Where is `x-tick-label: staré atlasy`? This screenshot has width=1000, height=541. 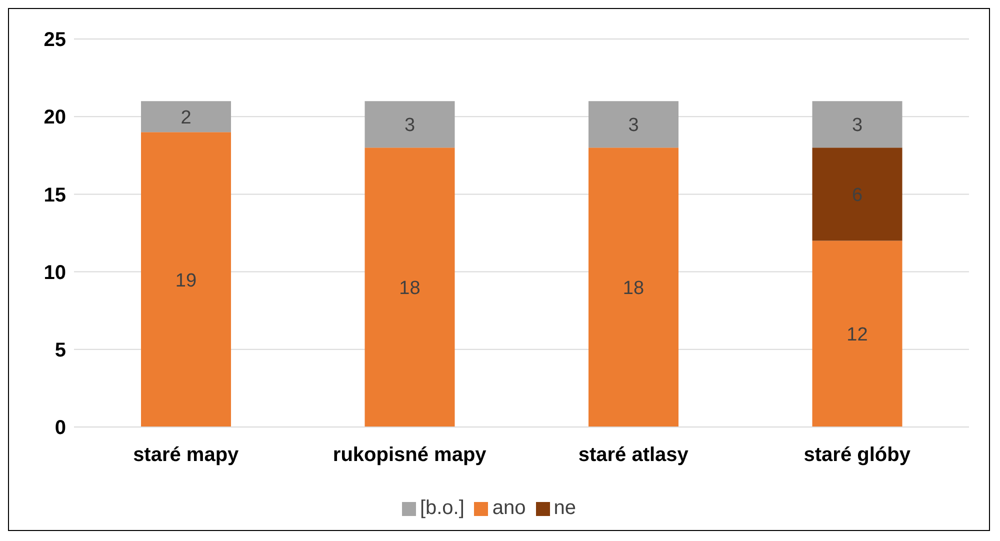
x-tick-label: staré atlasy is located at coordinates (634, 455).